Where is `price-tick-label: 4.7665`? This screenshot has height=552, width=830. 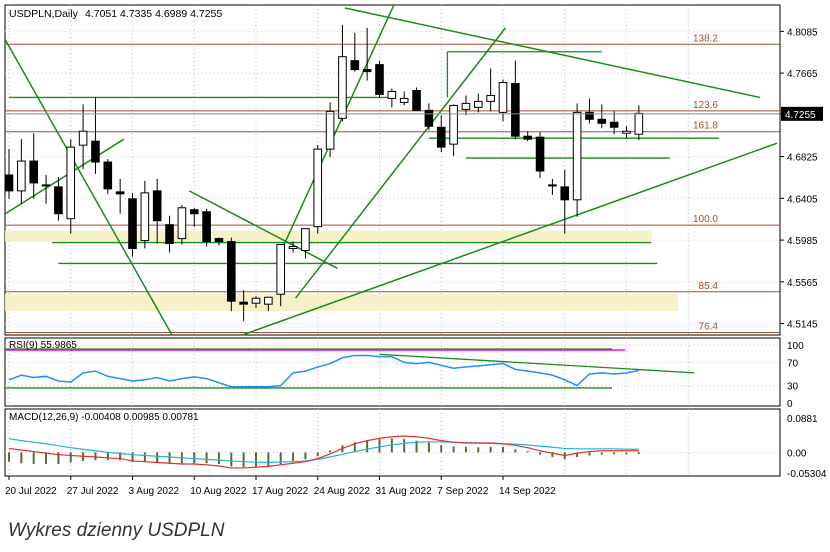 price-tick-label: 4.7665 is located at coordinates (802, 74).